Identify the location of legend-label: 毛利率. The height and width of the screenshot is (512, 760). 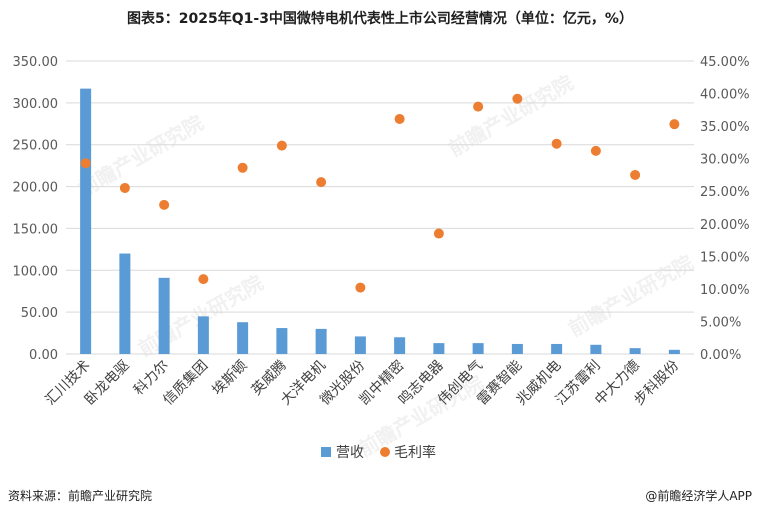
(415, 452).